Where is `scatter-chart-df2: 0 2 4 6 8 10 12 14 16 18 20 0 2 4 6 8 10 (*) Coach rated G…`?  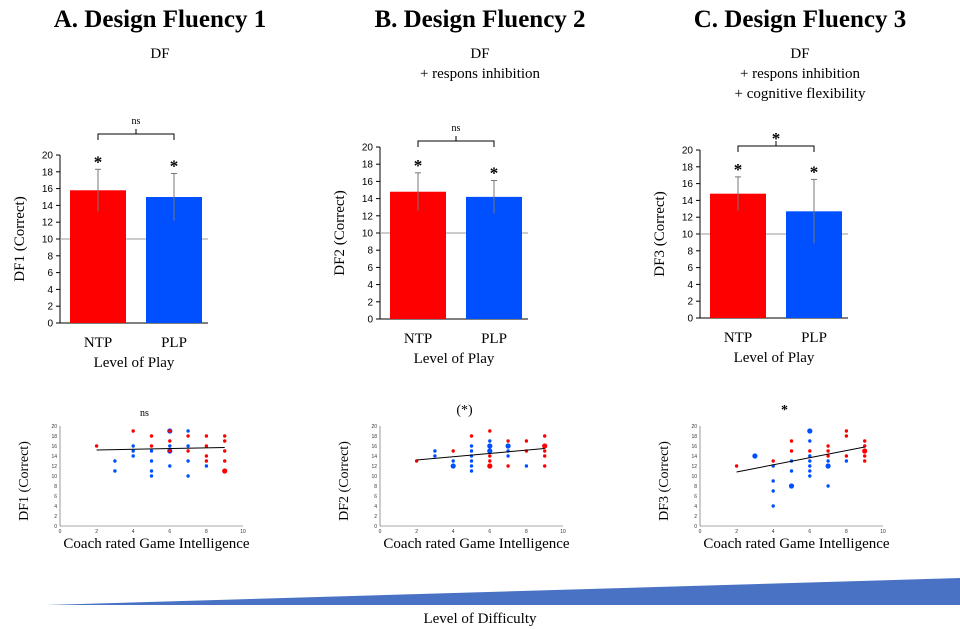 scatter-chart-df2: 0 2 4 6 8 10 12 14 16 18 20 0 2 4 6 8 10 (*) Coach rated G… is located at coordinates (453, 477).